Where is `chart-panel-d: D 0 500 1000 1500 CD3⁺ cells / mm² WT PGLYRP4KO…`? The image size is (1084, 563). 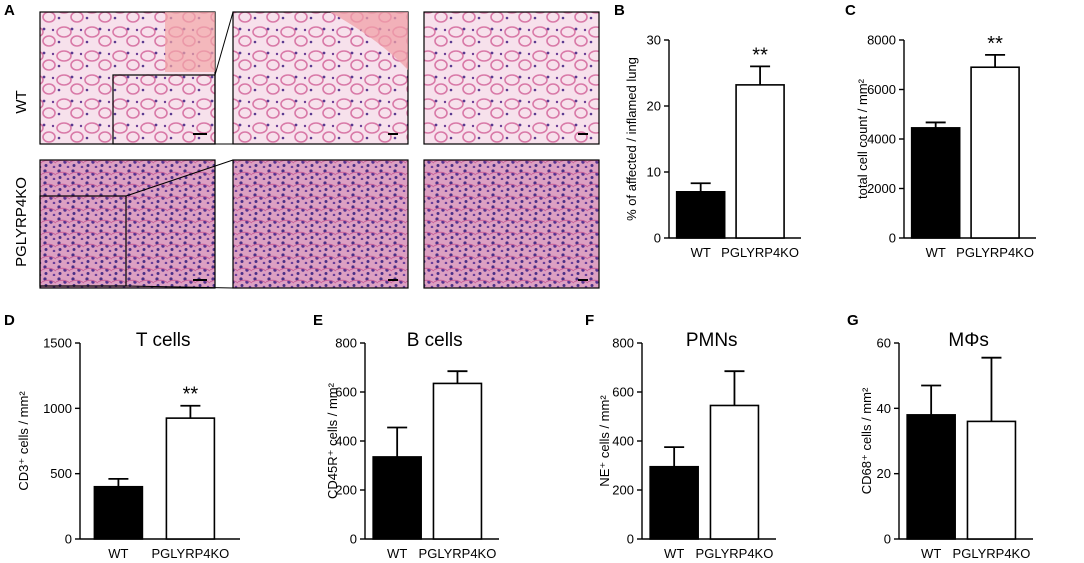
chart-panel-d: D 0 500 1000 1500 CD3⁺ cells / mm² WT PGLYRP4KO… is located at coordinates (122, 436).